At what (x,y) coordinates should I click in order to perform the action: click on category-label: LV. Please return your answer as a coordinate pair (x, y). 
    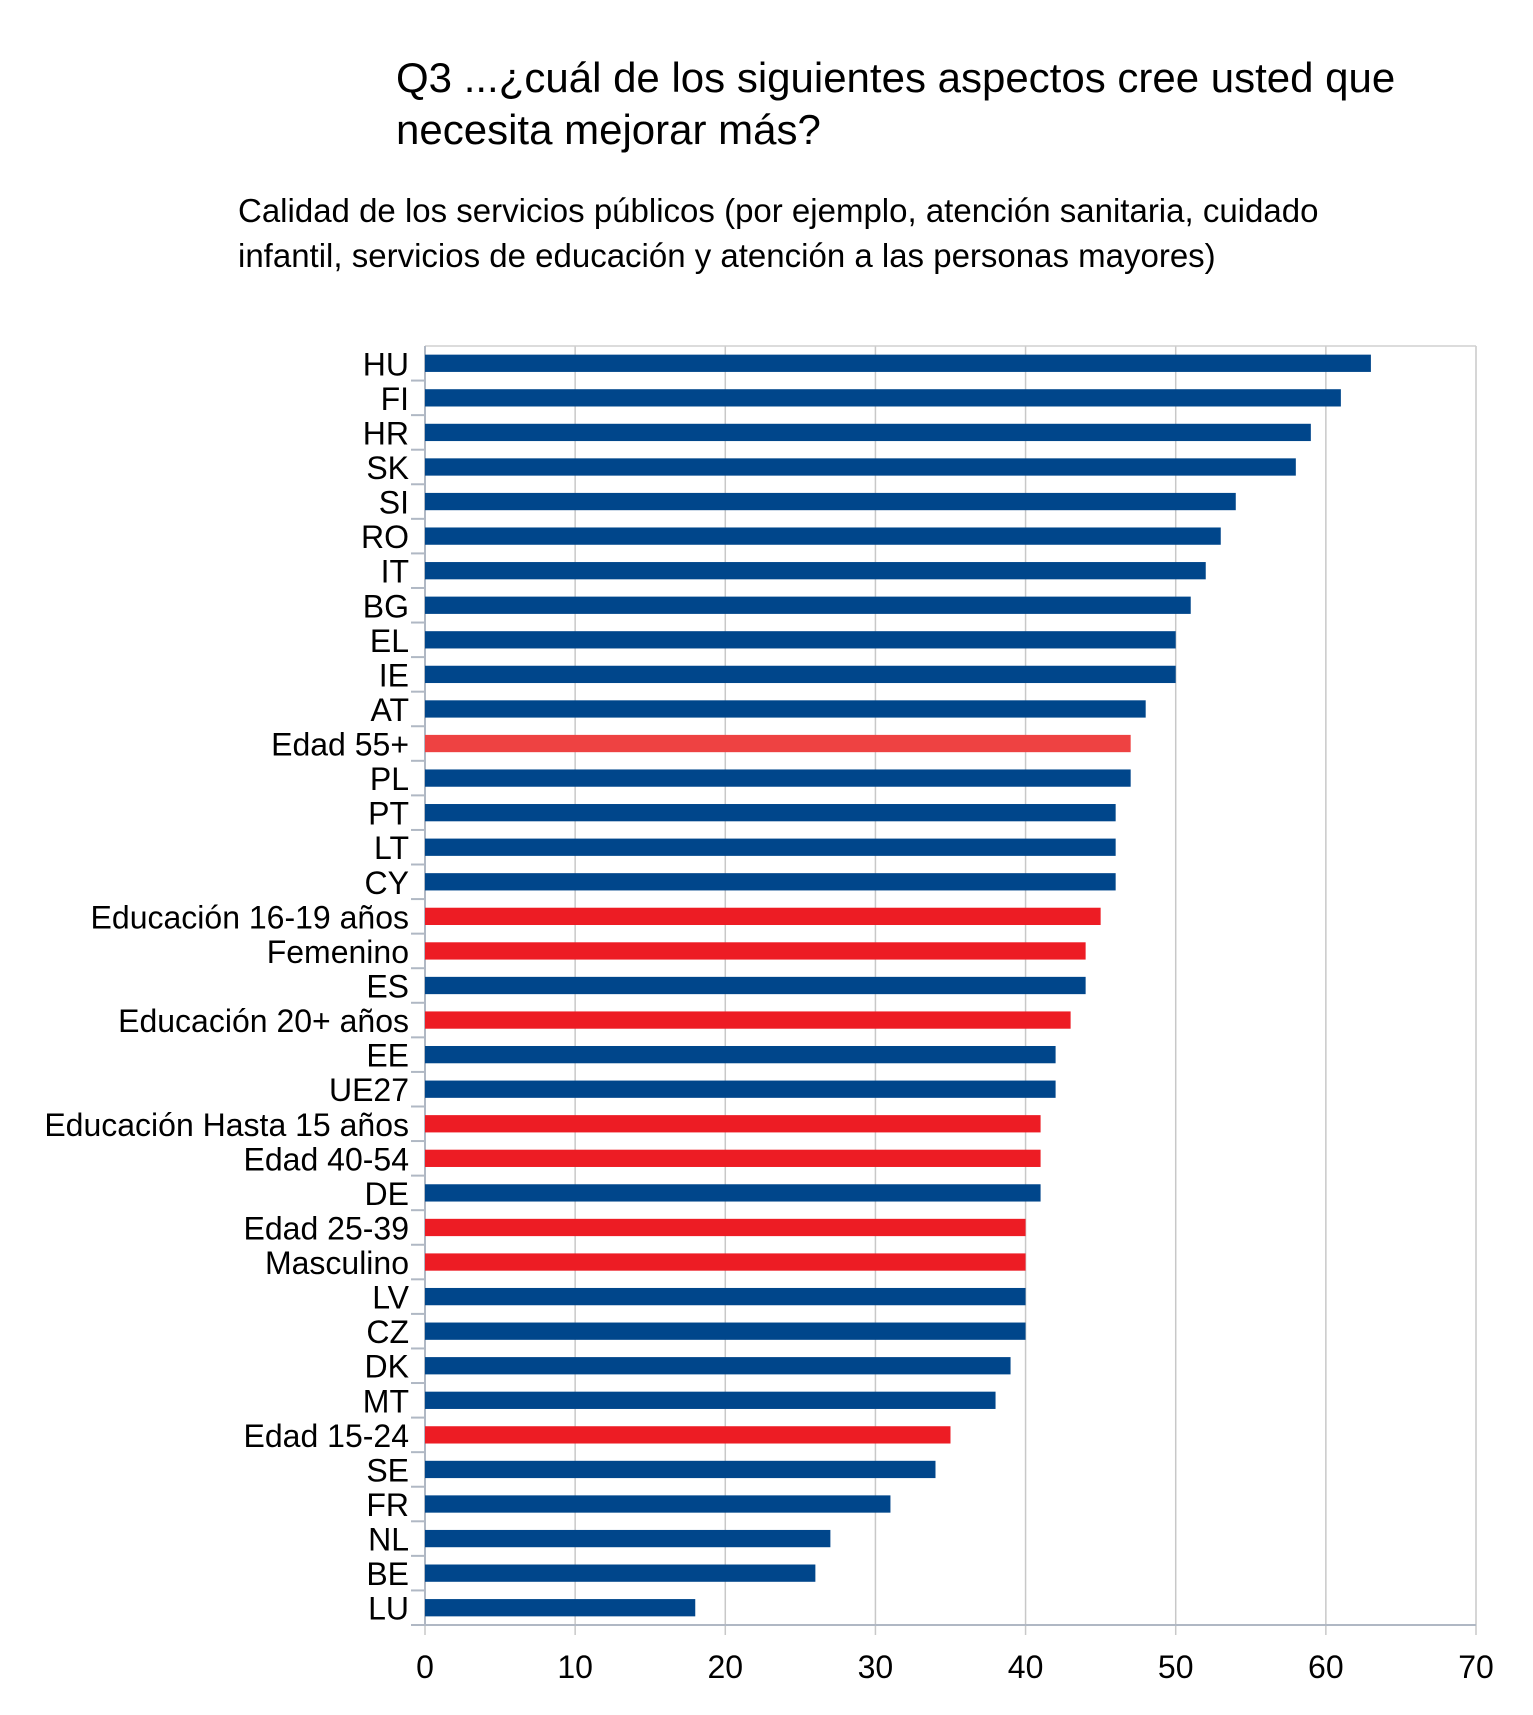
    Looking at the image, I should click on (390, 1298).